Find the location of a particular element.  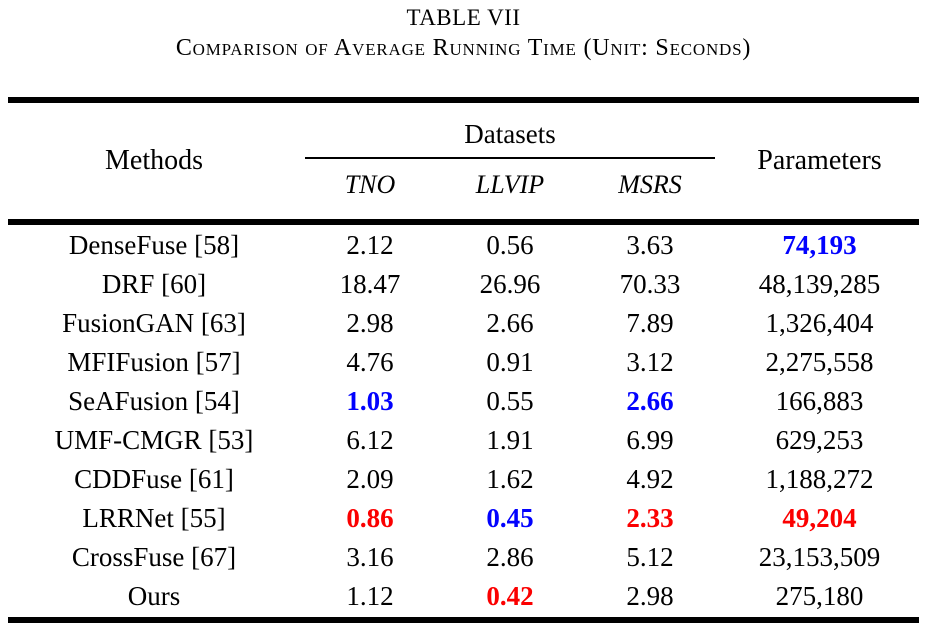

value-cell: 3.16 is located at coordinates (370, 557).